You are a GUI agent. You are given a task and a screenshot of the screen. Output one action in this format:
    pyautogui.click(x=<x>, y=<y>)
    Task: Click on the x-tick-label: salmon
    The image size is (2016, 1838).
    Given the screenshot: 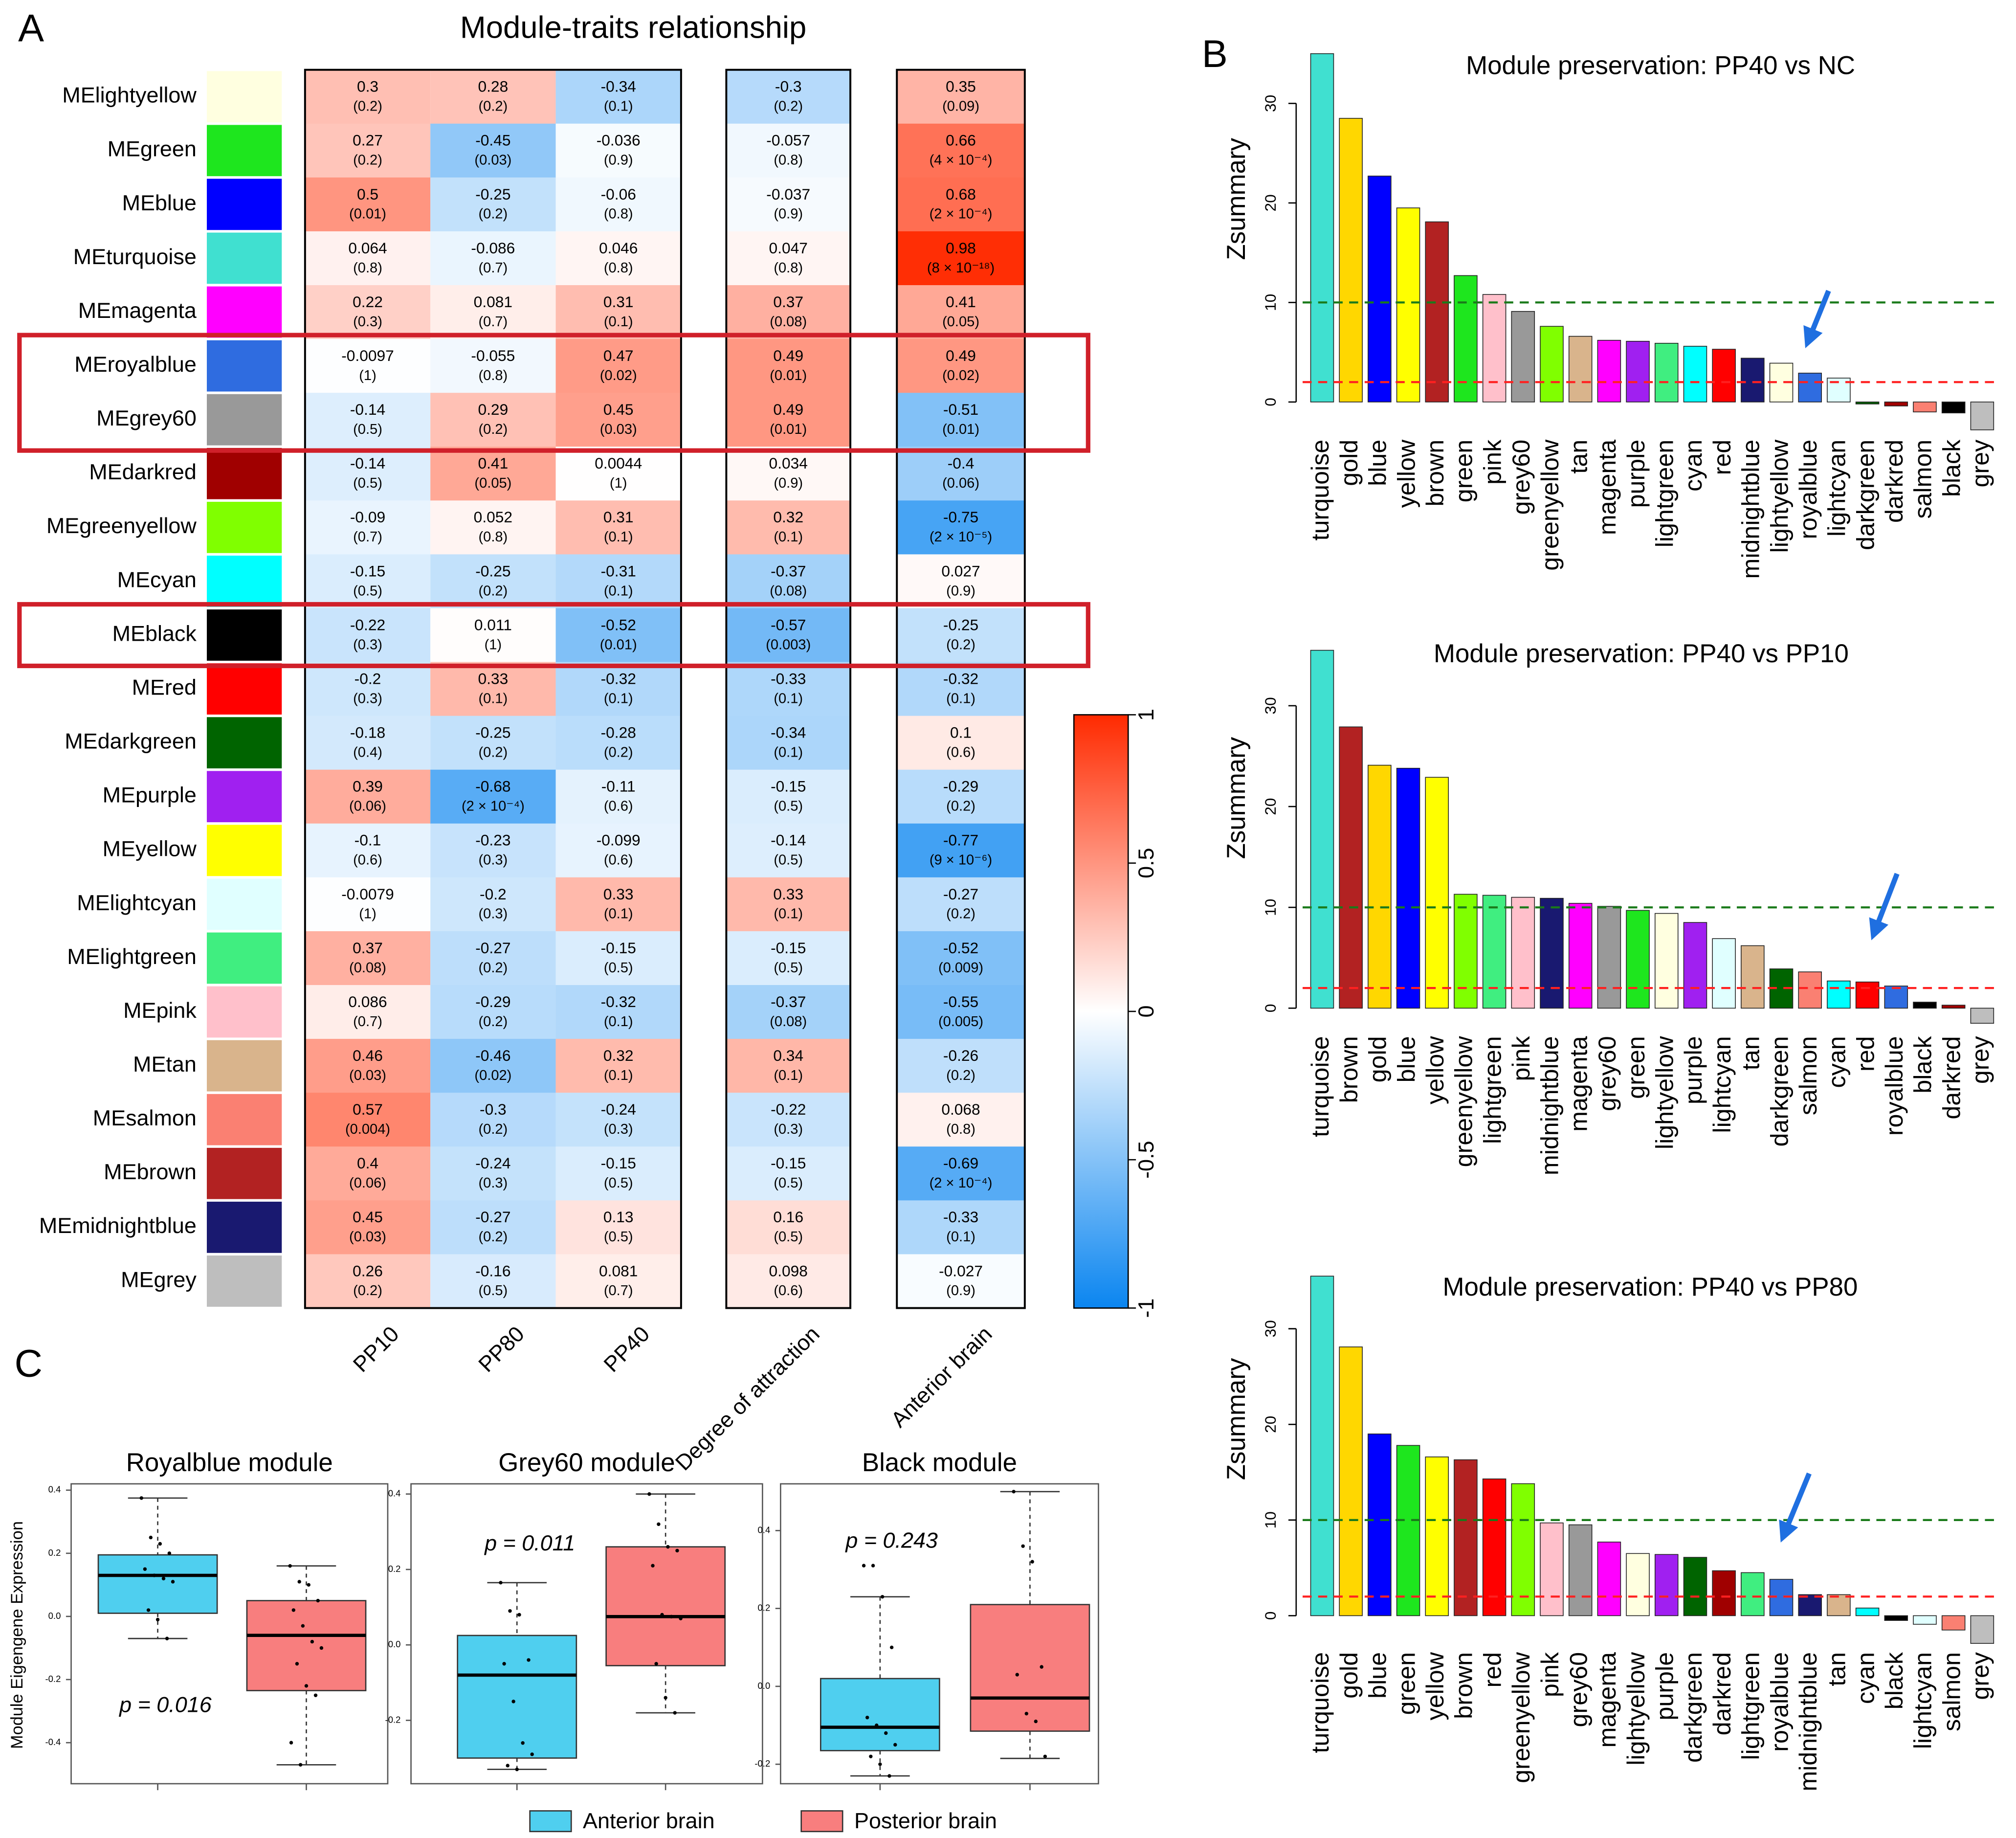 What is the action you would take?
    pyautogui.click(x=1951, y=1691)
    